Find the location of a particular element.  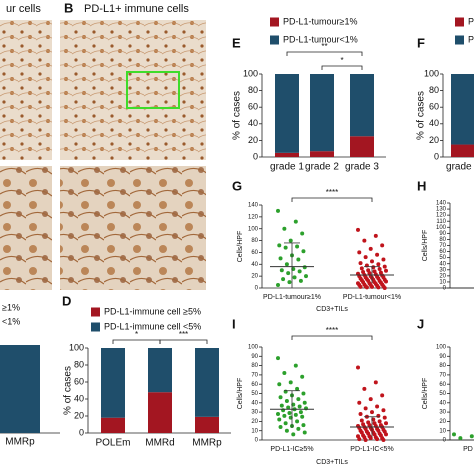

legend-label: PD is located at coordinates (471, 21).